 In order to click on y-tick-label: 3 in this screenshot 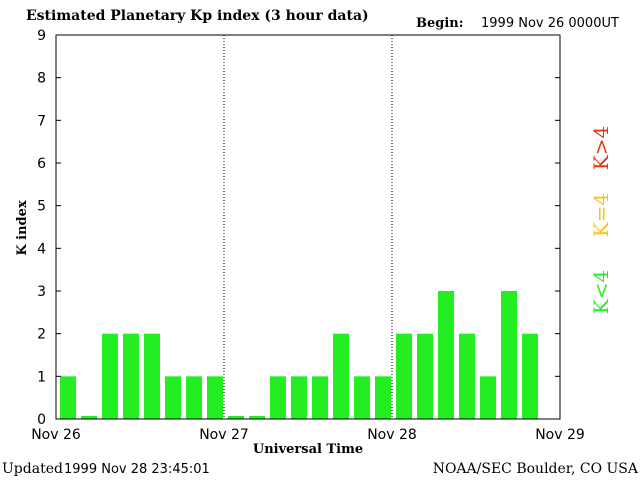, I will do `click(41, 292)`.